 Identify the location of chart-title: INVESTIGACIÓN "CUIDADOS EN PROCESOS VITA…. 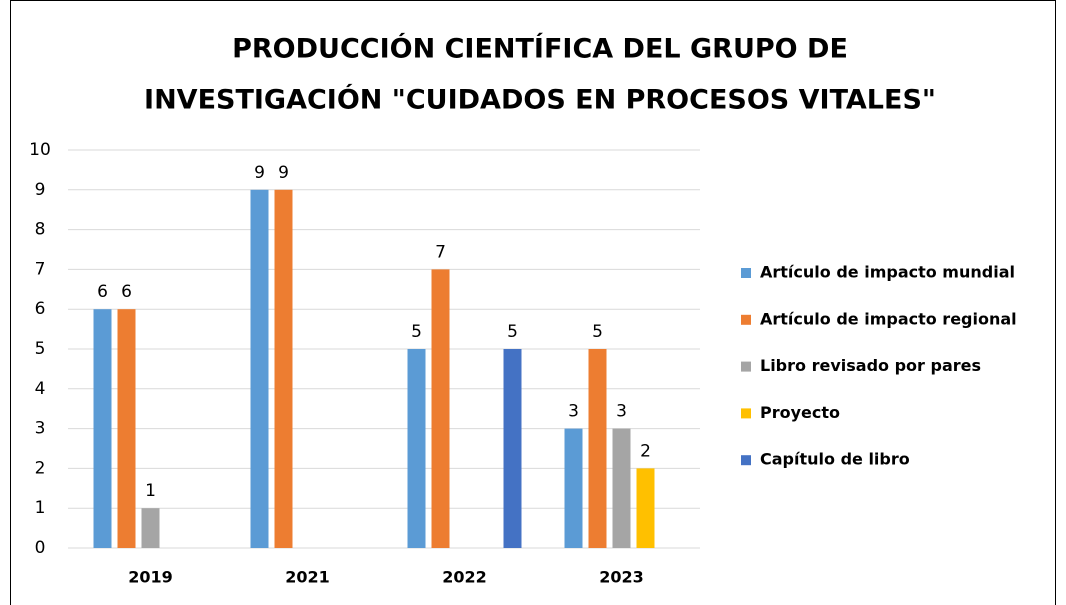
(540, 100).